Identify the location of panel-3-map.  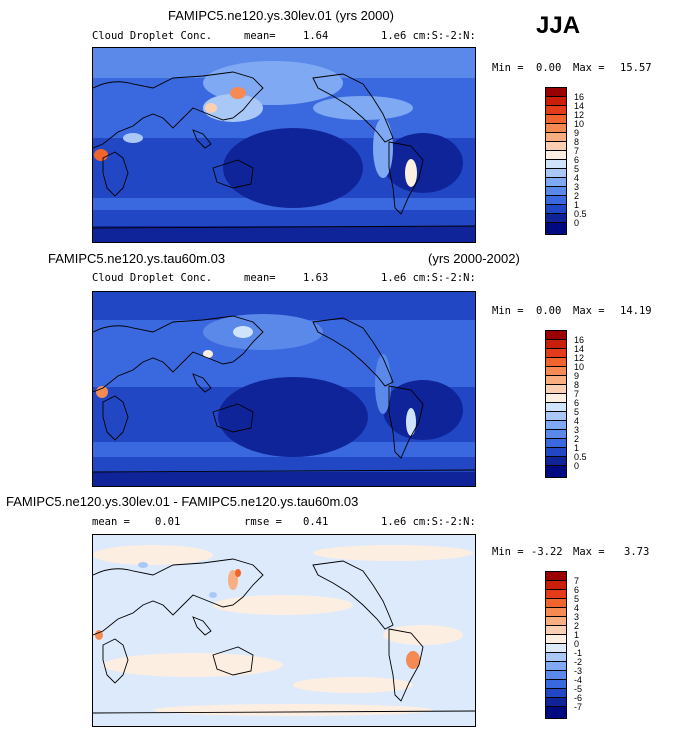
(284, 630).